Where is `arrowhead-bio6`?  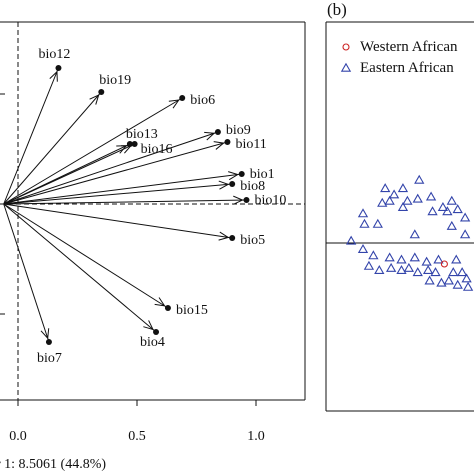 arrowhead-bio6 is located at coordinates (174, 104).